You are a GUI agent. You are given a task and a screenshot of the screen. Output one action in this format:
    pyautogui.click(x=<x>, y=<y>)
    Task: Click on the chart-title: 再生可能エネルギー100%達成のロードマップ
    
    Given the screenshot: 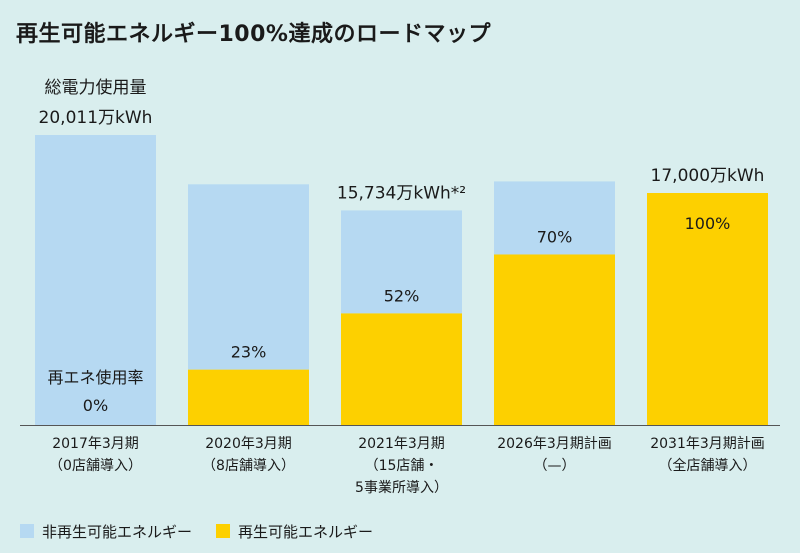 What is the action you would take?
    pyautogui.click(x=253, y=34)
    